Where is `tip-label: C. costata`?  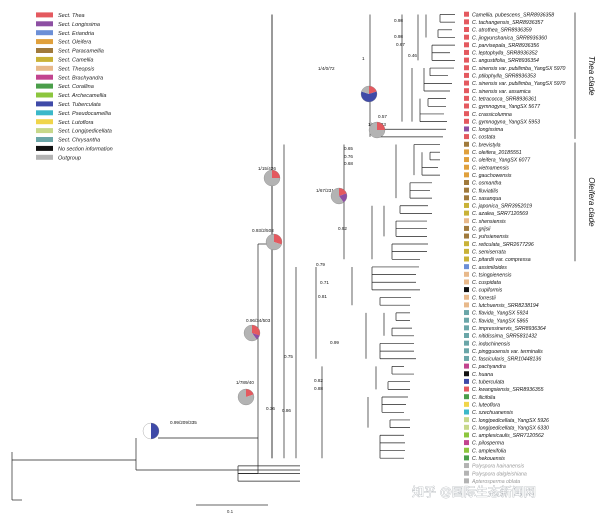
tip-label: C. costata is located at coordinates (483, 138).